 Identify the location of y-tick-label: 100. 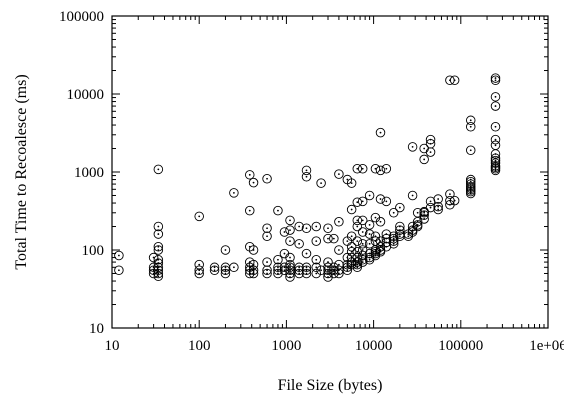
(93, 251).